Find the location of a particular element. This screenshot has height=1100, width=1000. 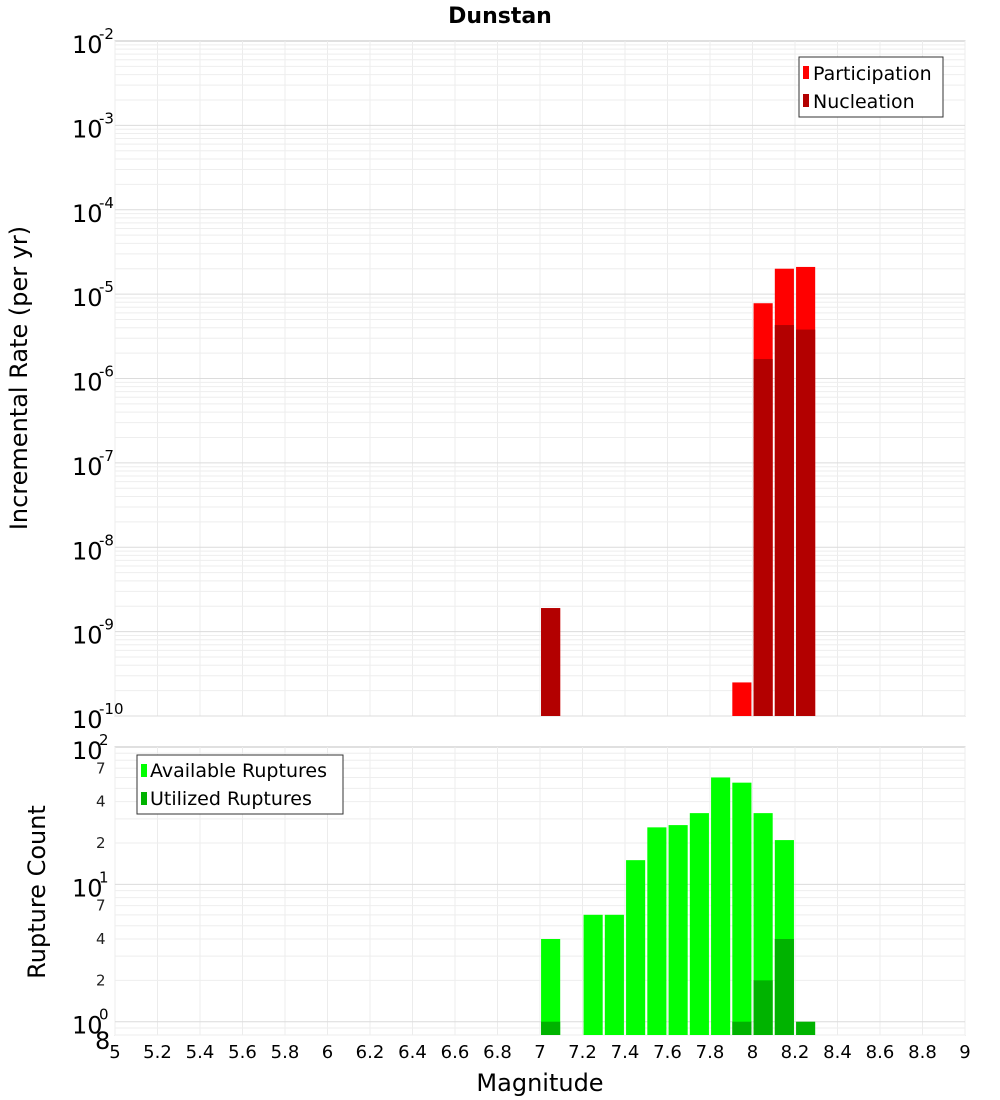

x-tick-label: 8.2 is located at coordinates (795, 1052).